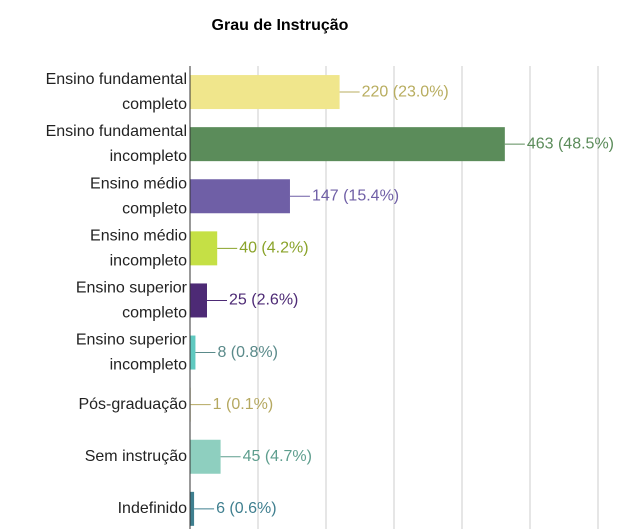 The width and height of the screenshot is (638, 529). Describe the element at coordinates (405, 91) in the screenshot. I see `value-label: 220 (23.0%)` at that location.